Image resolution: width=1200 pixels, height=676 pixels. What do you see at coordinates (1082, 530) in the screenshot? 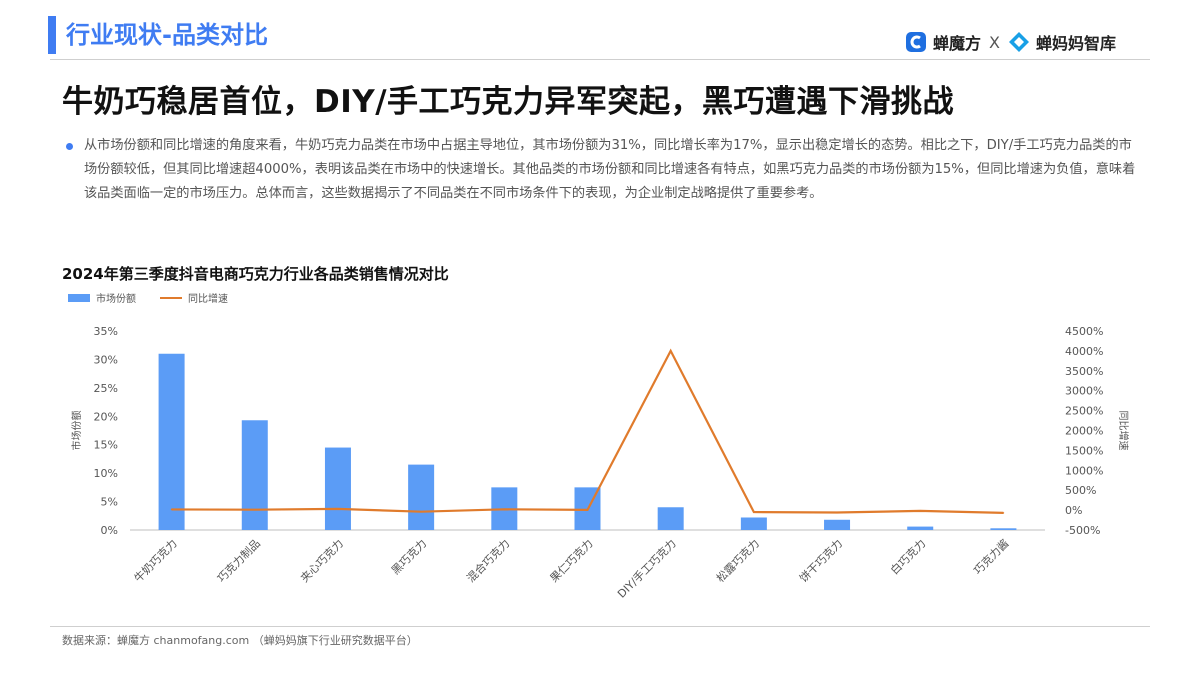
I see `y-right-tick-label: -500%` at bounding box center [1082, 530].